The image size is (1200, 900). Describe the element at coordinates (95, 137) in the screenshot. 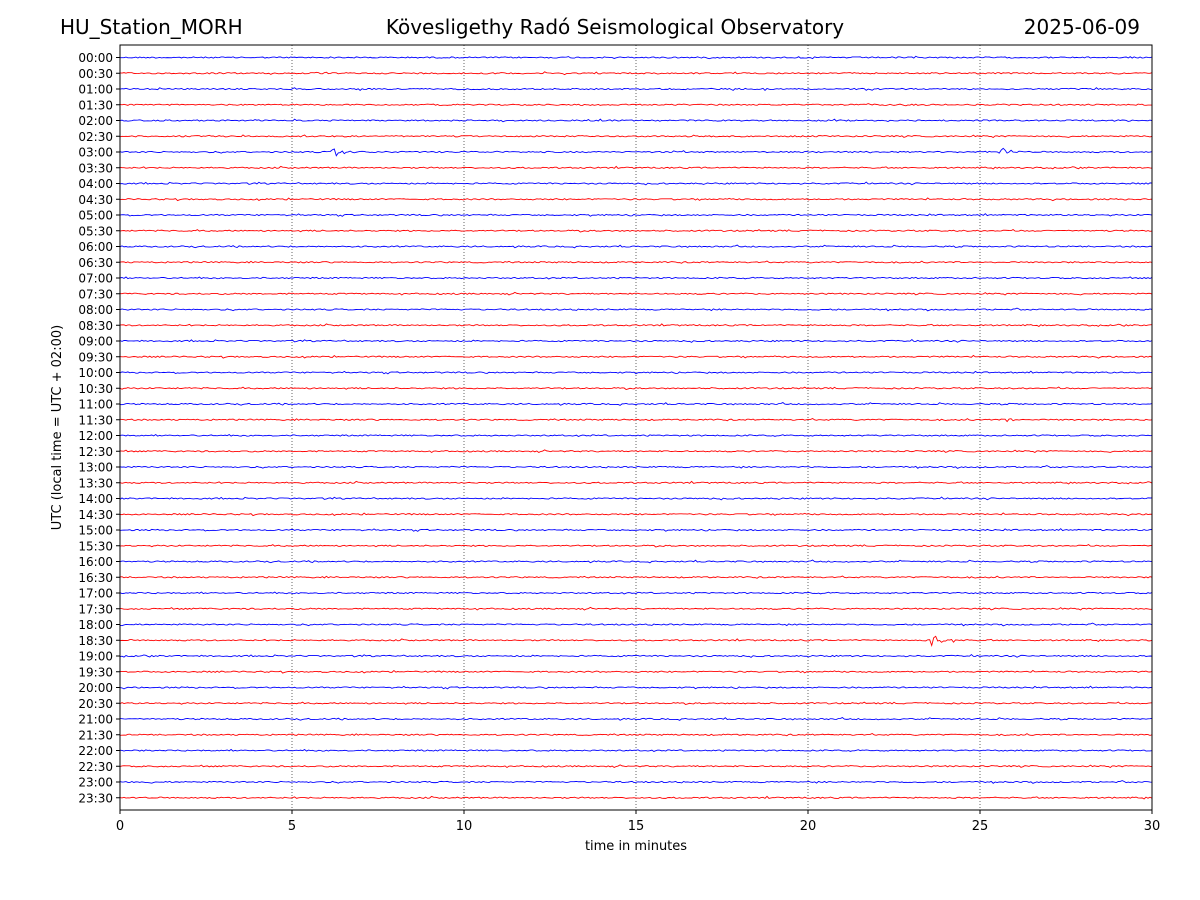

I see `y-tick-label: 02:30` at that location.